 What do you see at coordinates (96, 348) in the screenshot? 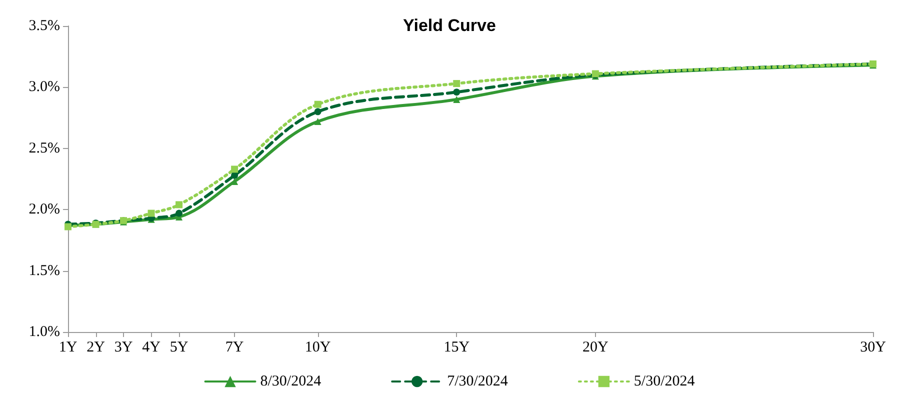
I see `x-tick-label: 2Y` at bounding box center [96, 348].